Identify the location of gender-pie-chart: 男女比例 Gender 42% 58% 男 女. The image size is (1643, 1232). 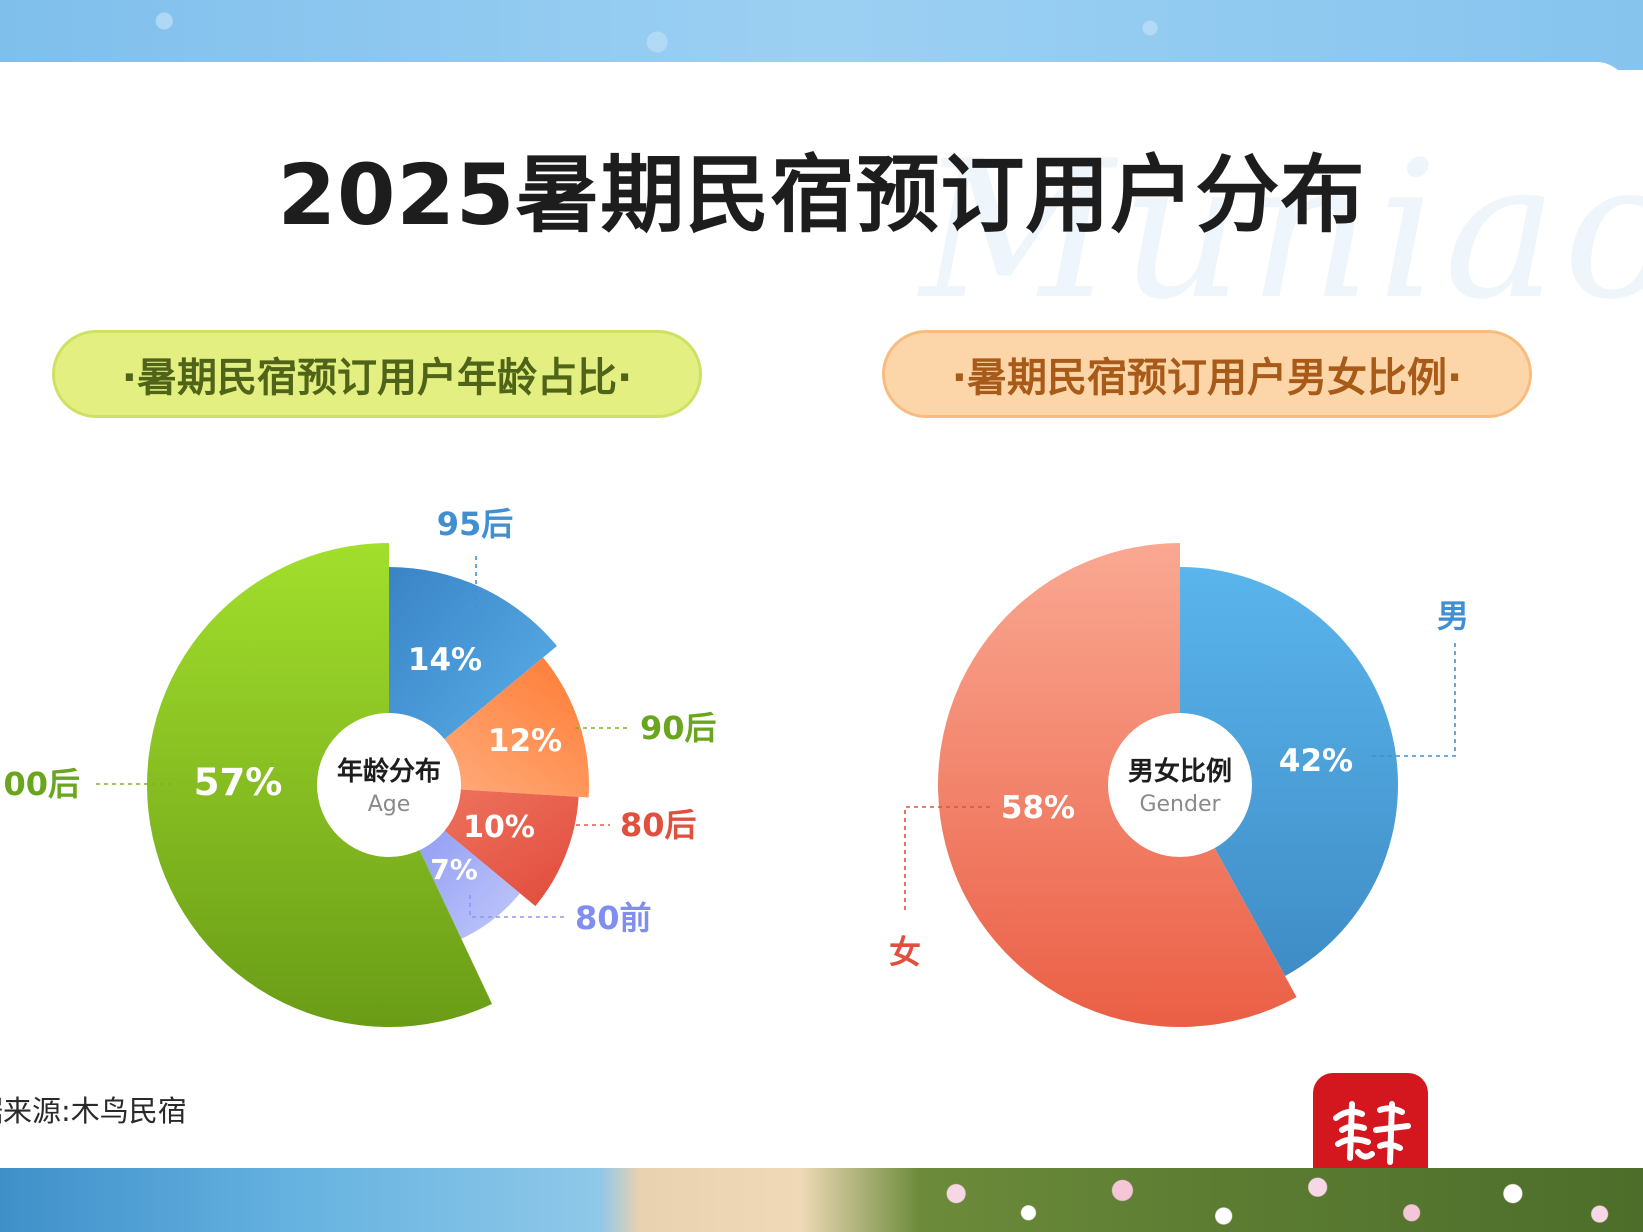
(1179, 785).